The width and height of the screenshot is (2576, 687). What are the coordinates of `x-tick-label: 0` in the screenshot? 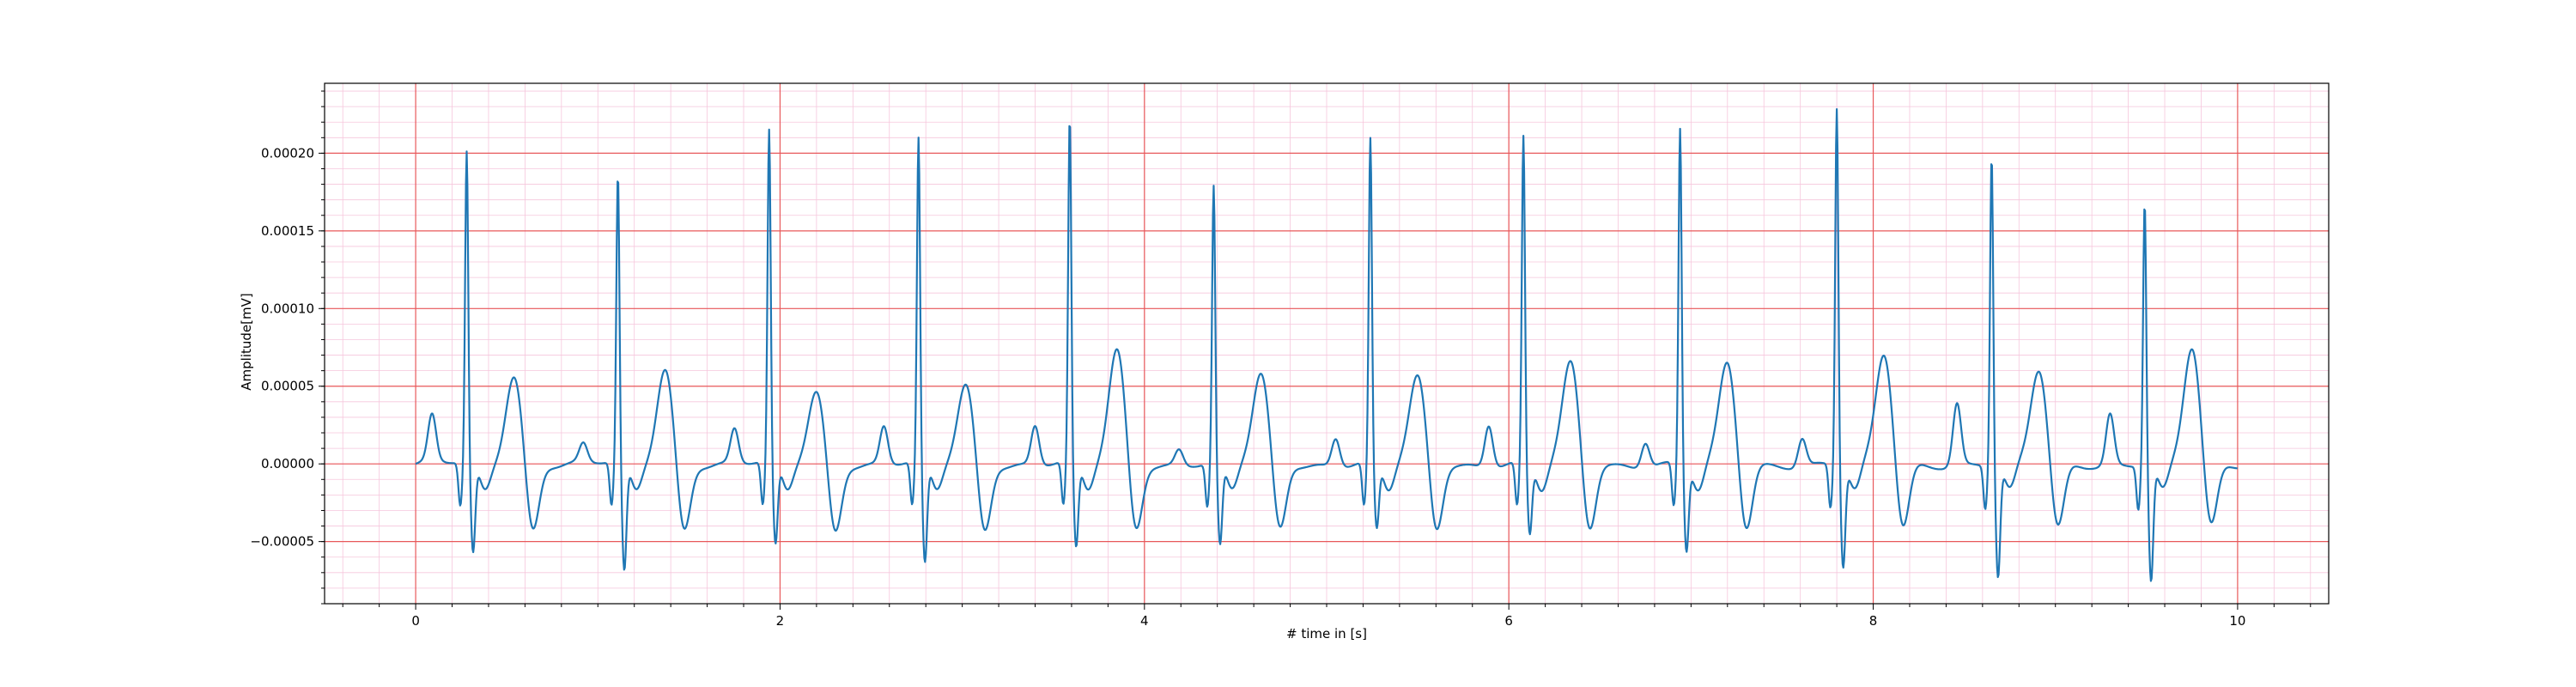 It's located at (415, 621).